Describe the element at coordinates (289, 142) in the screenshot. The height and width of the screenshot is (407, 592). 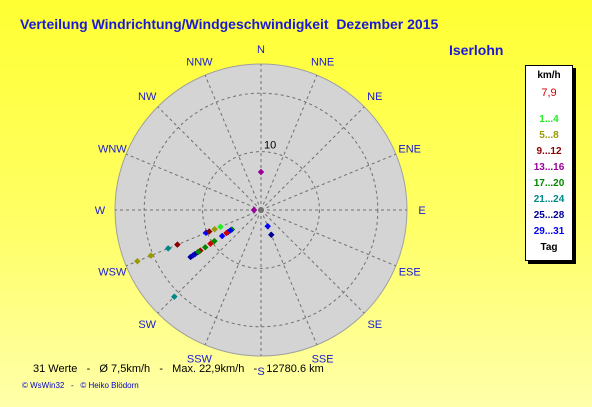
I see `gridline-nne` at that location.